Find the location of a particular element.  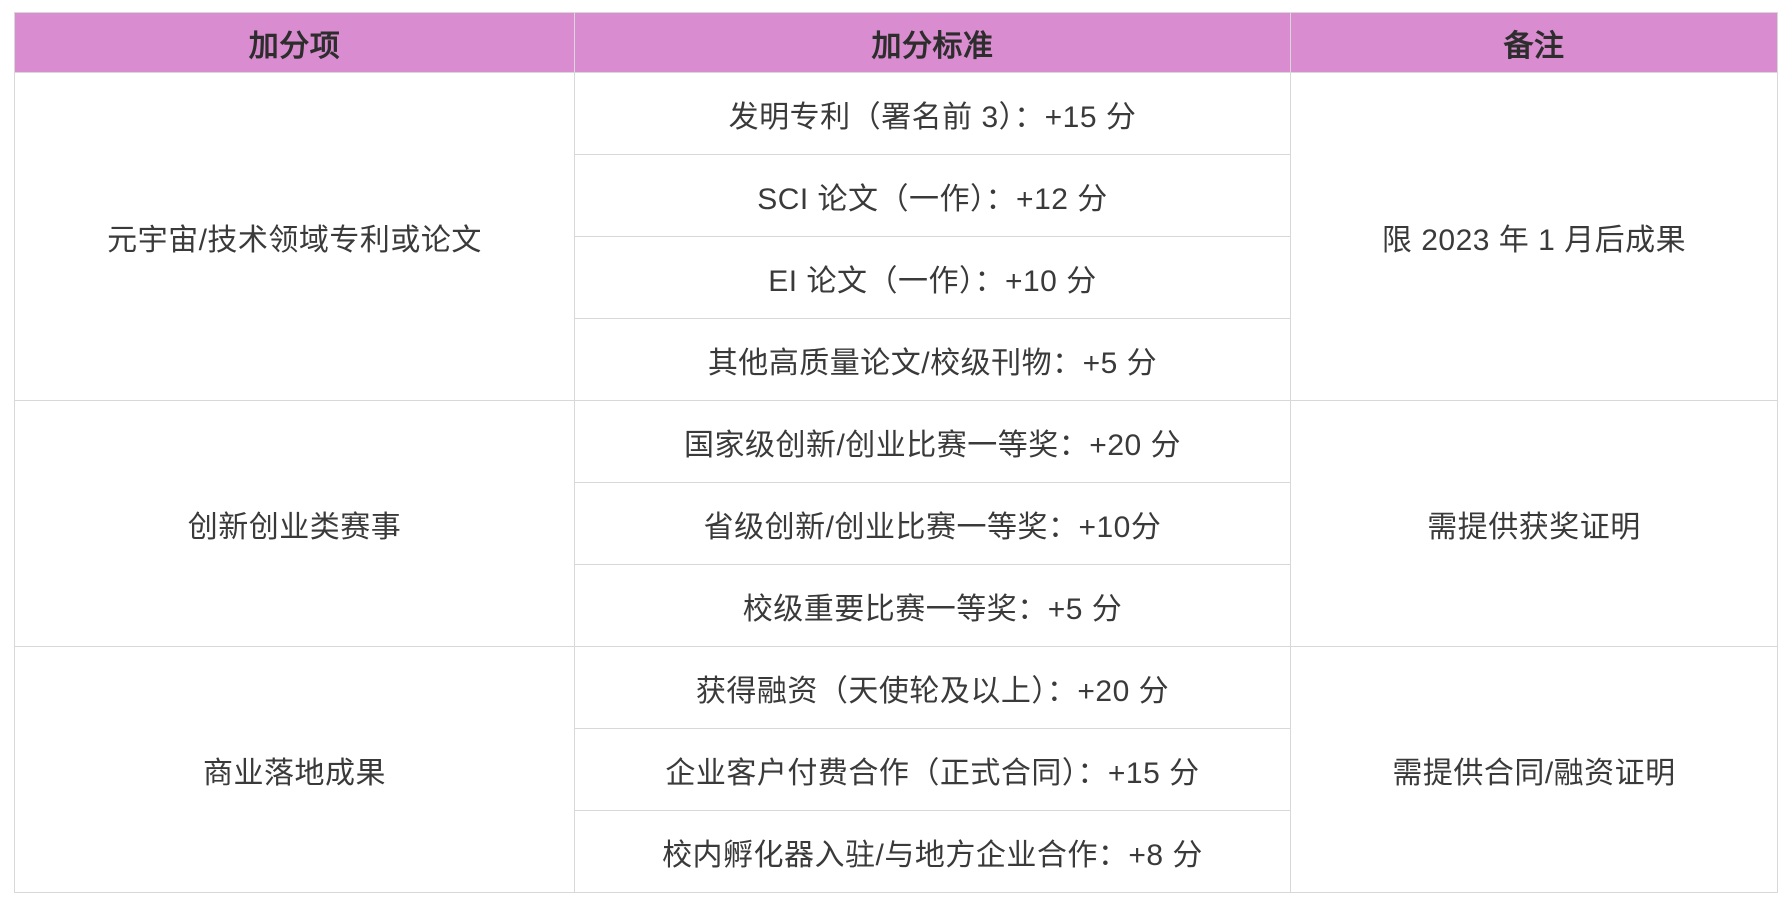

col-header-bonus-criteria: 加分标准 is located at coordinates (932, 42).